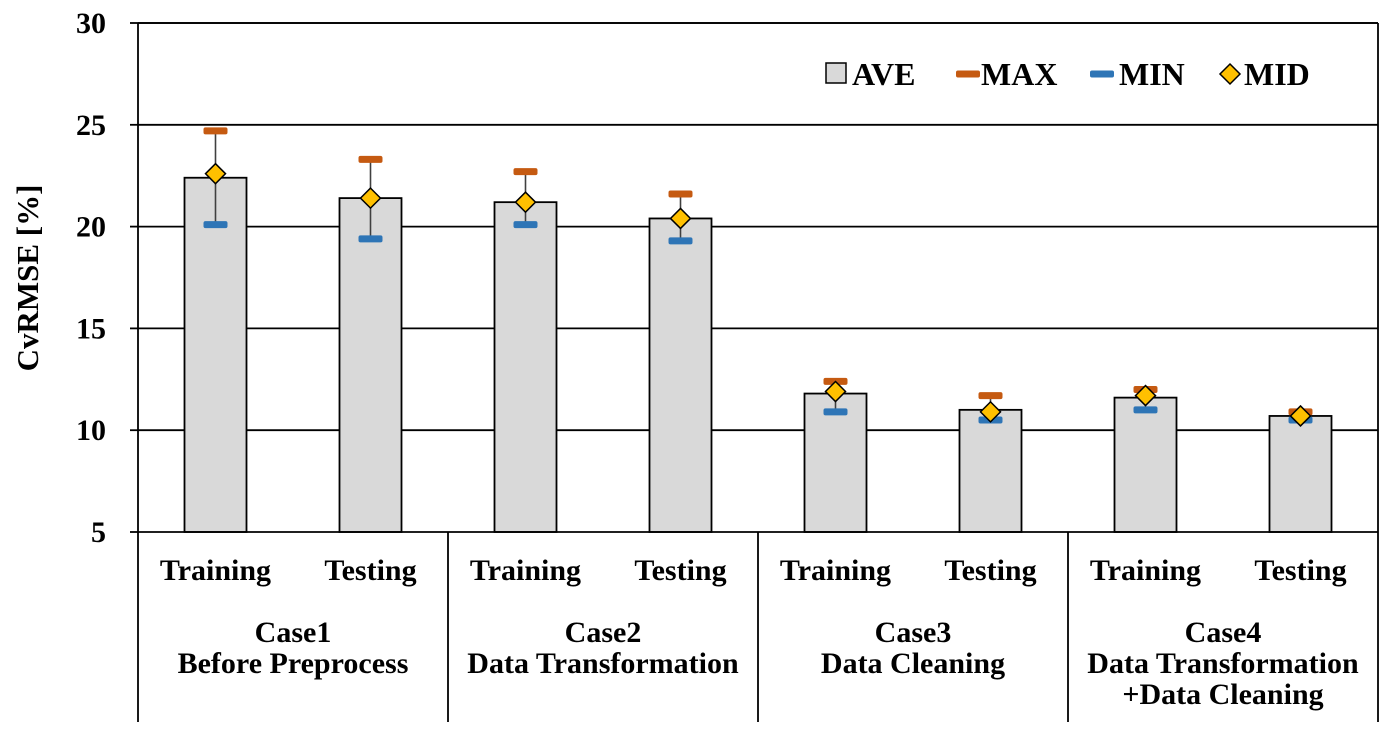  Describe the element at coordinates (293, 663) in the screenshot. I see `group-1-subtitle-1: Before Preprocess` at that location.